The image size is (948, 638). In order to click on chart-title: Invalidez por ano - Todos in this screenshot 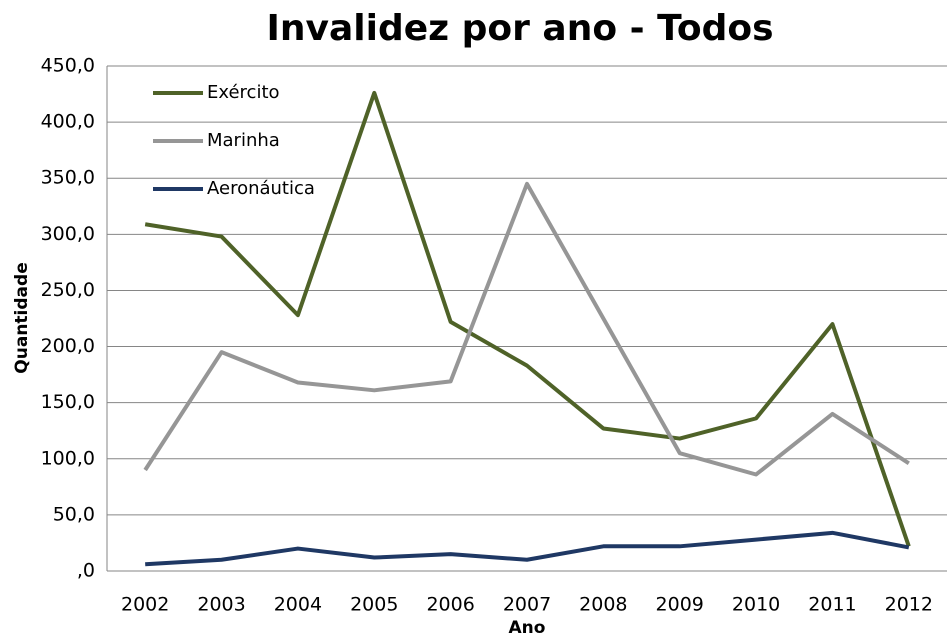, I will do `click(519, 28)`.